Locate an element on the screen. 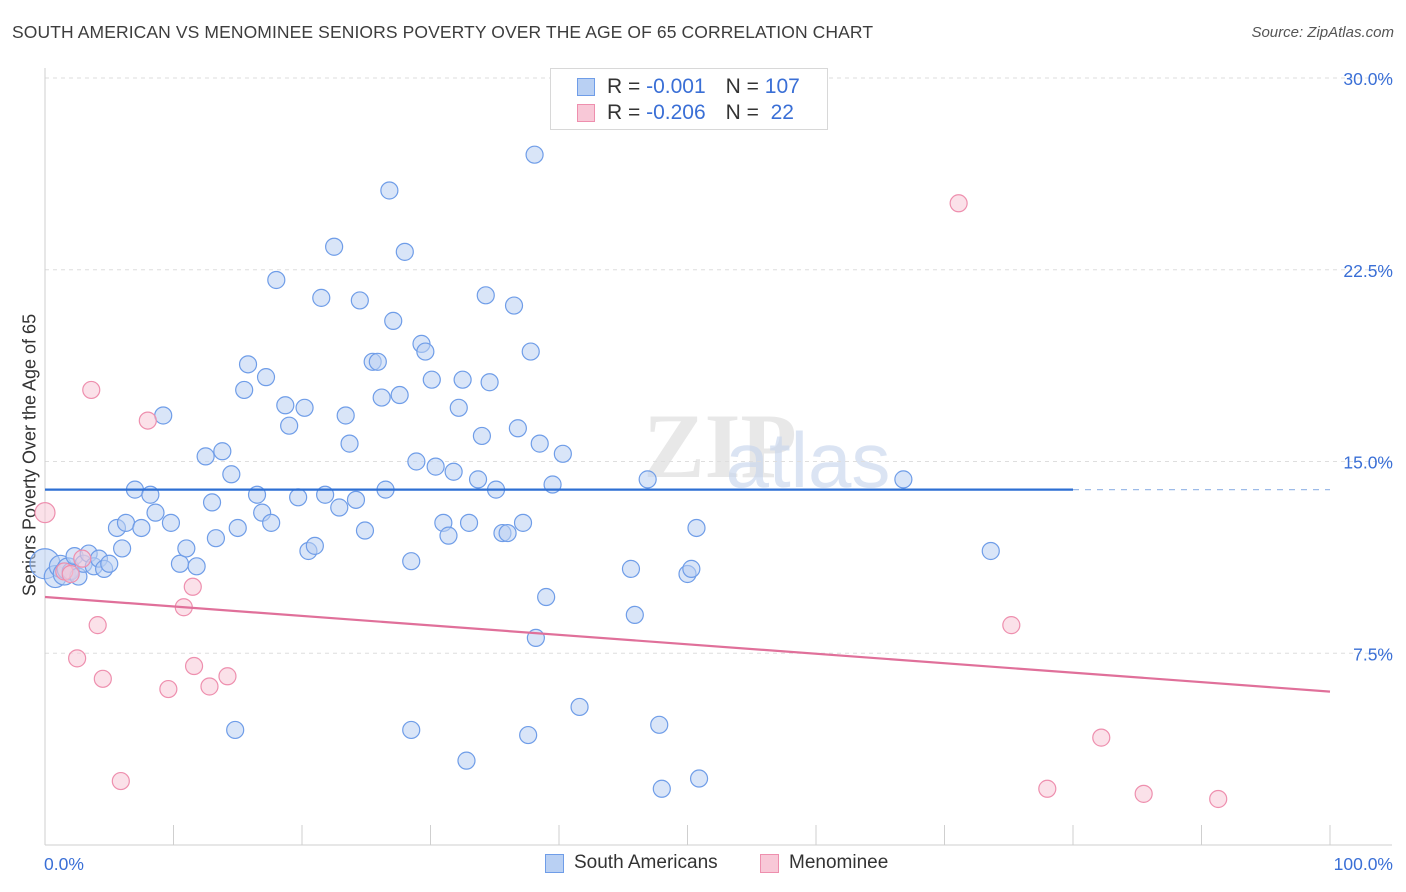  x-tick-label: 100.0% is located at coordinates (1363, 864).